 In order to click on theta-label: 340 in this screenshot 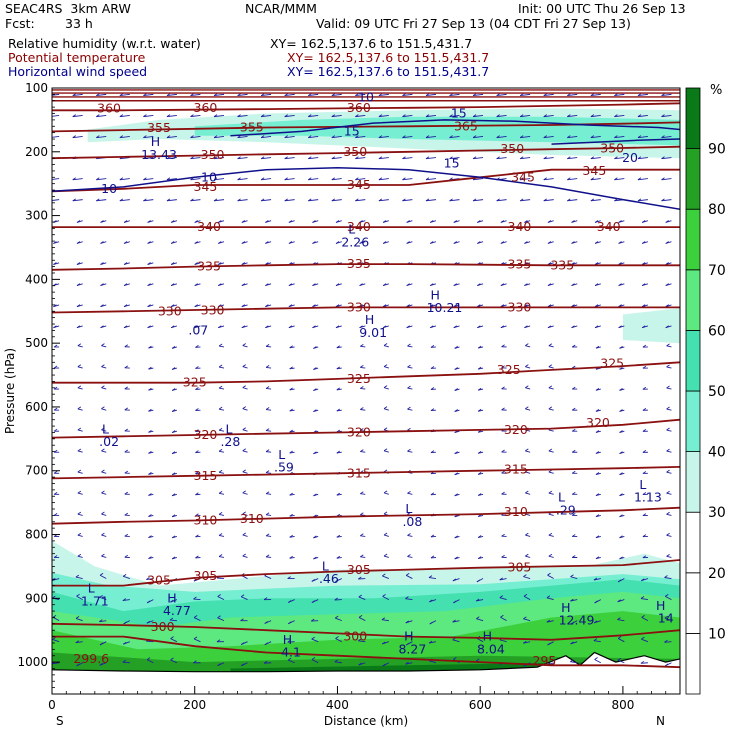, I will do `click(209, 226)`.